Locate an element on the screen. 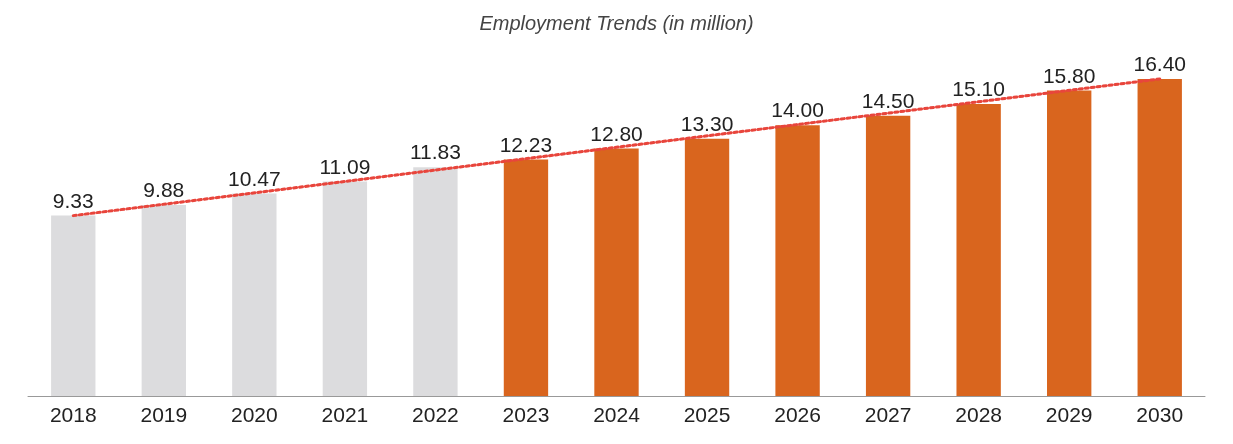  x-tick-label: 2029 is located at coordinates (1069, 414).